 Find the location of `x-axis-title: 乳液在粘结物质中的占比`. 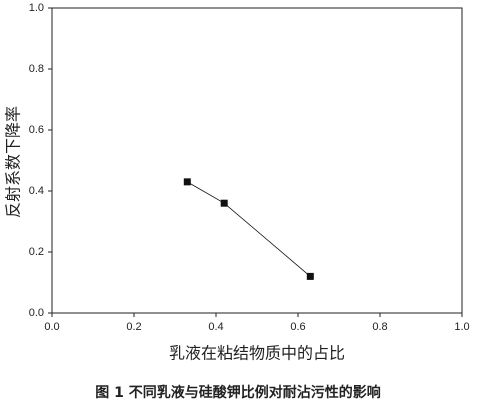

x-axis-title: 乳液在粘结物质中的占比 is located at coordinates (257, 353).